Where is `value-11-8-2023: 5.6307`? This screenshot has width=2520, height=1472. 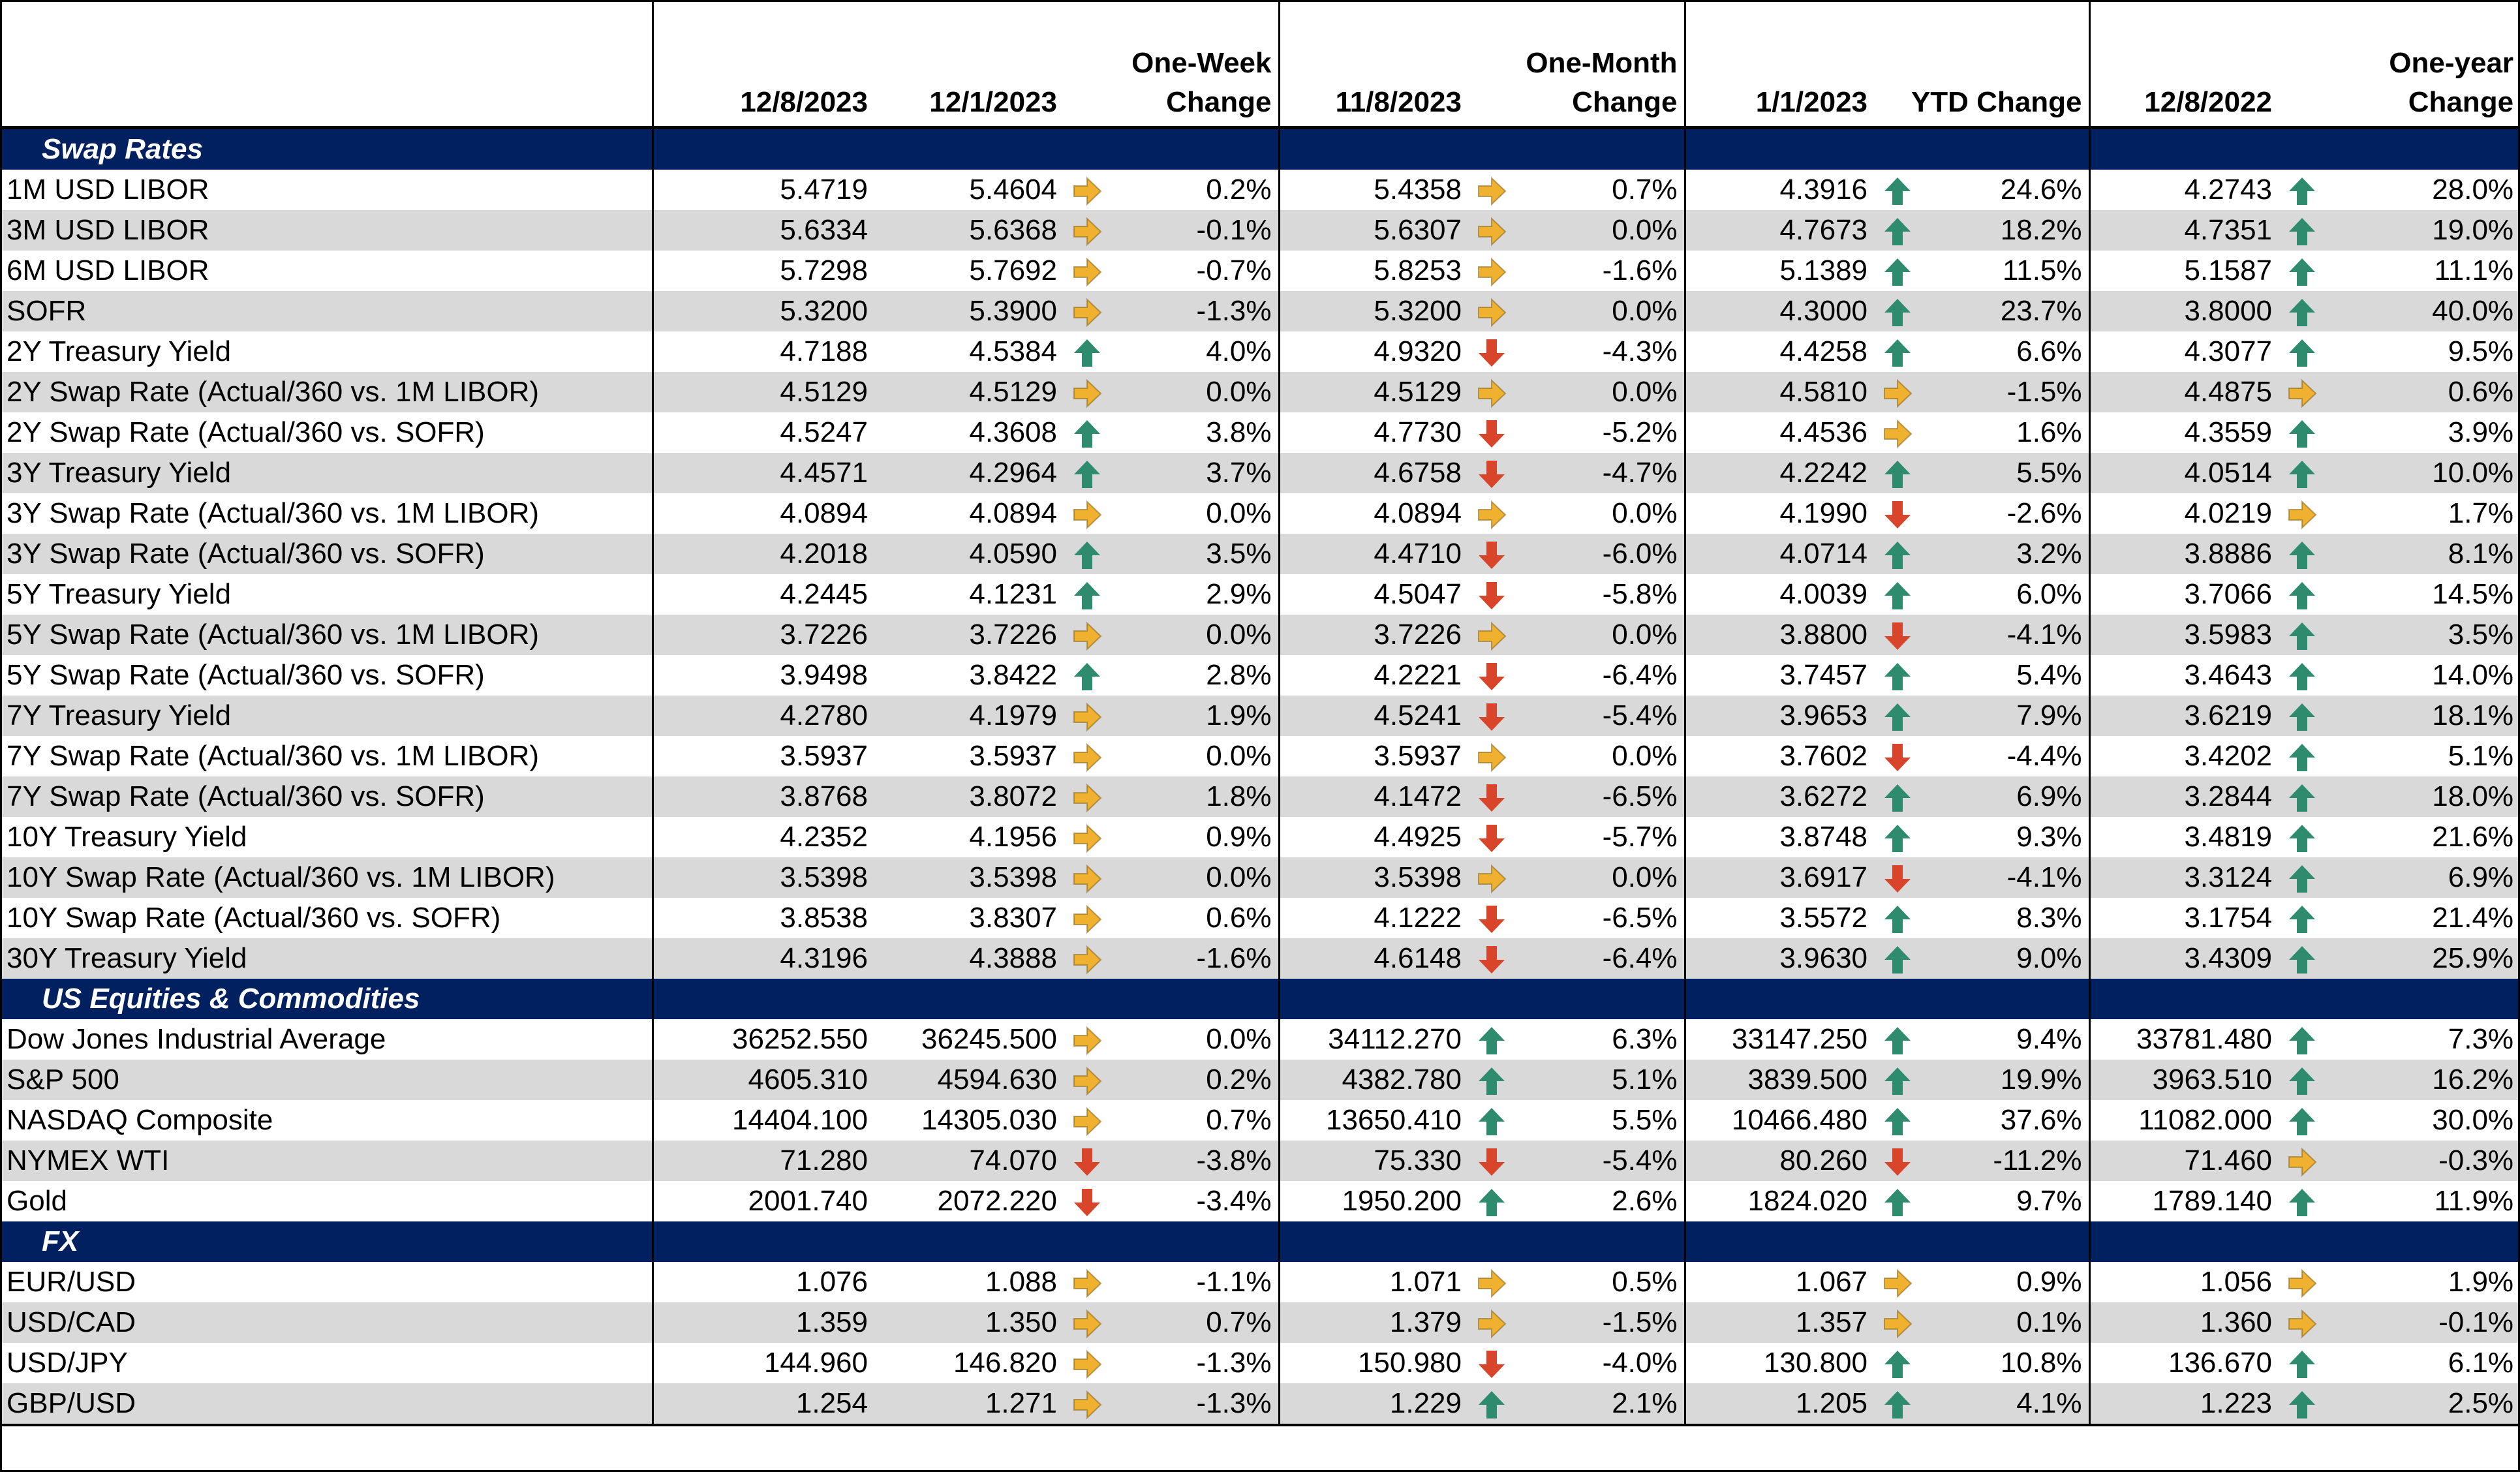
value-11-8-2023: 5.6307 is located at coordinates (1373, 230).